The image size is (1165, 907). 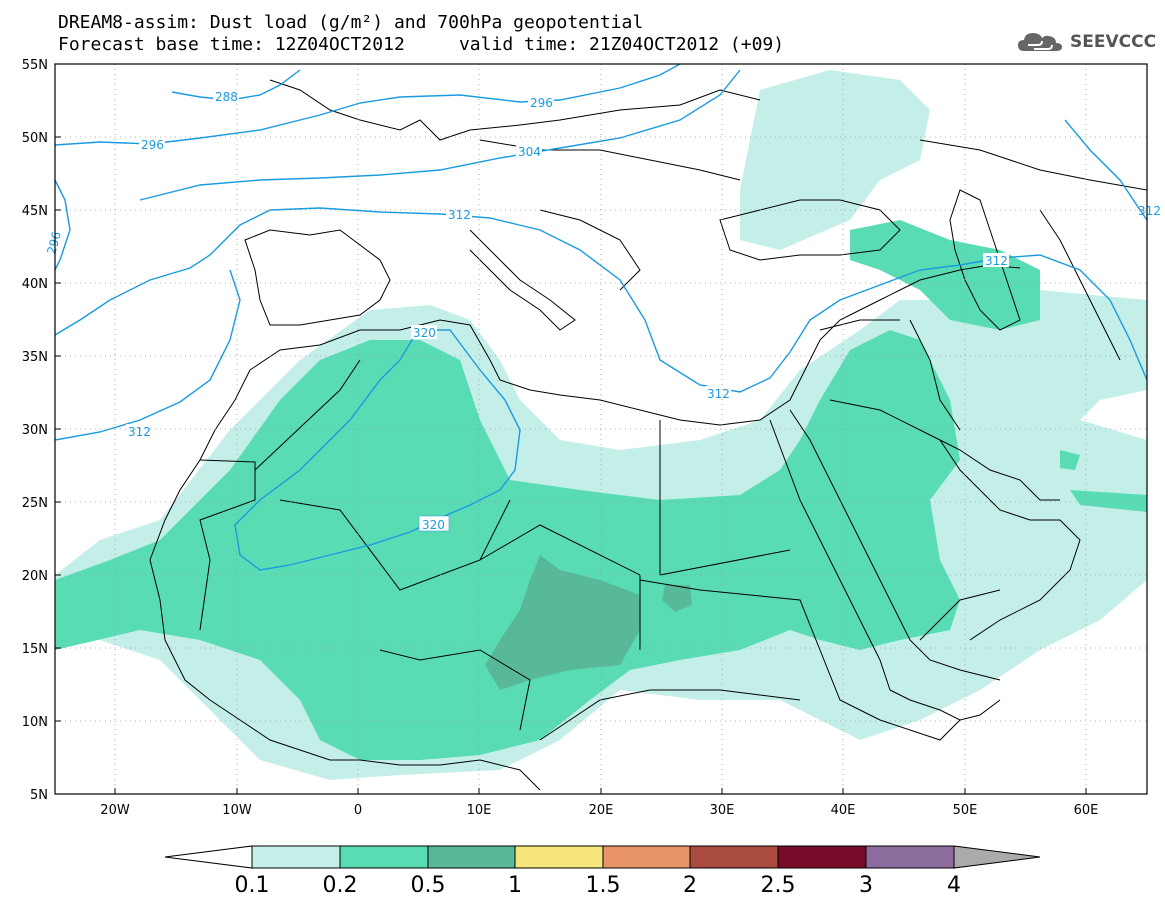 What do you see at coordinates (1033, 165) in the screenshot?
I see `border-kazakhstan` at bounding box center [1033, 165].